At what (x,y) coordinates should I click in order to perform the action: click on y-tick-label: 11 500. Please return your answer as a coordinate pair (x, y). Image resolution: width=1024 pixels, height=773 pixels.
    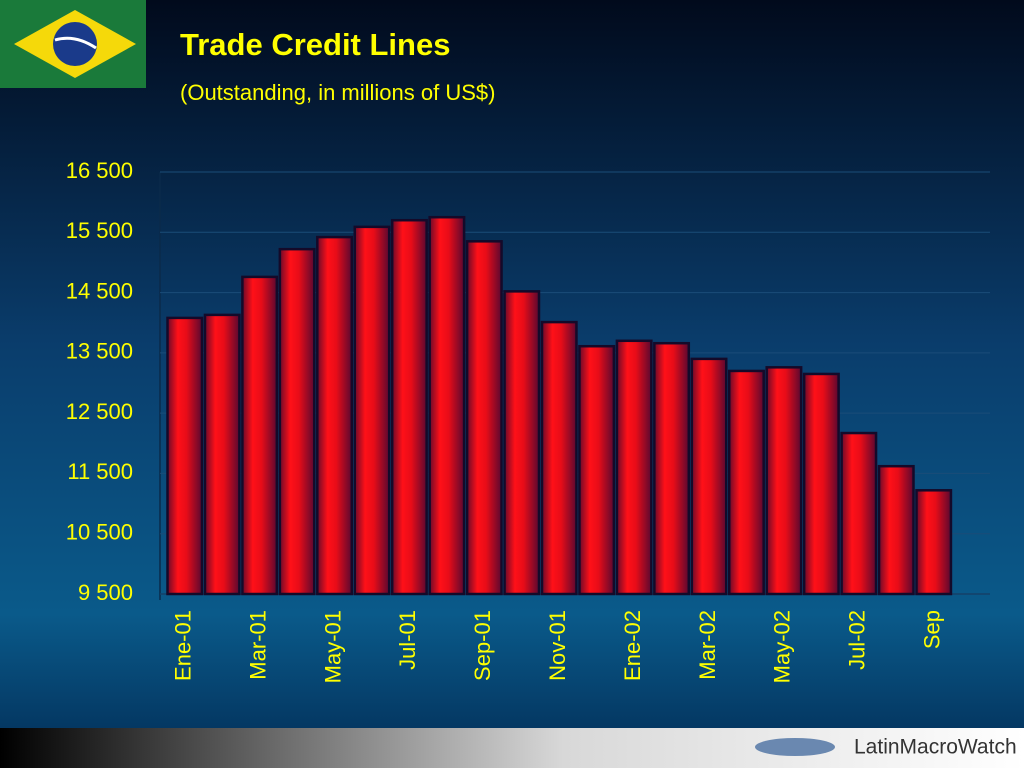
    Looking at the image, I should click on (100, 471).